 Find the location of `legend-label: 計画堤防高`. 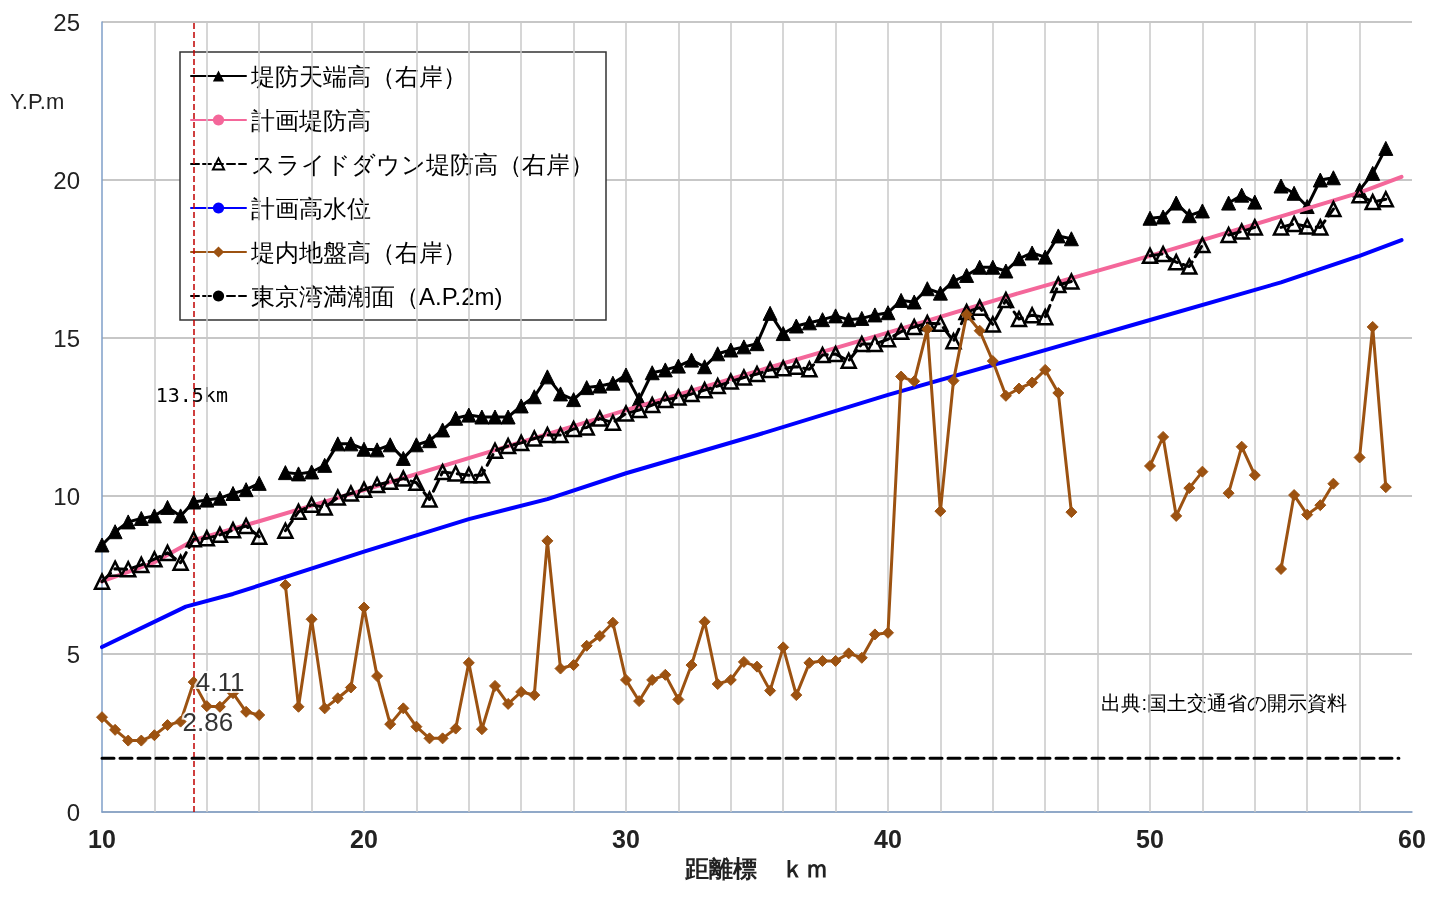

legend-label: 計画堤防高 is located at coordinates (311, 120).